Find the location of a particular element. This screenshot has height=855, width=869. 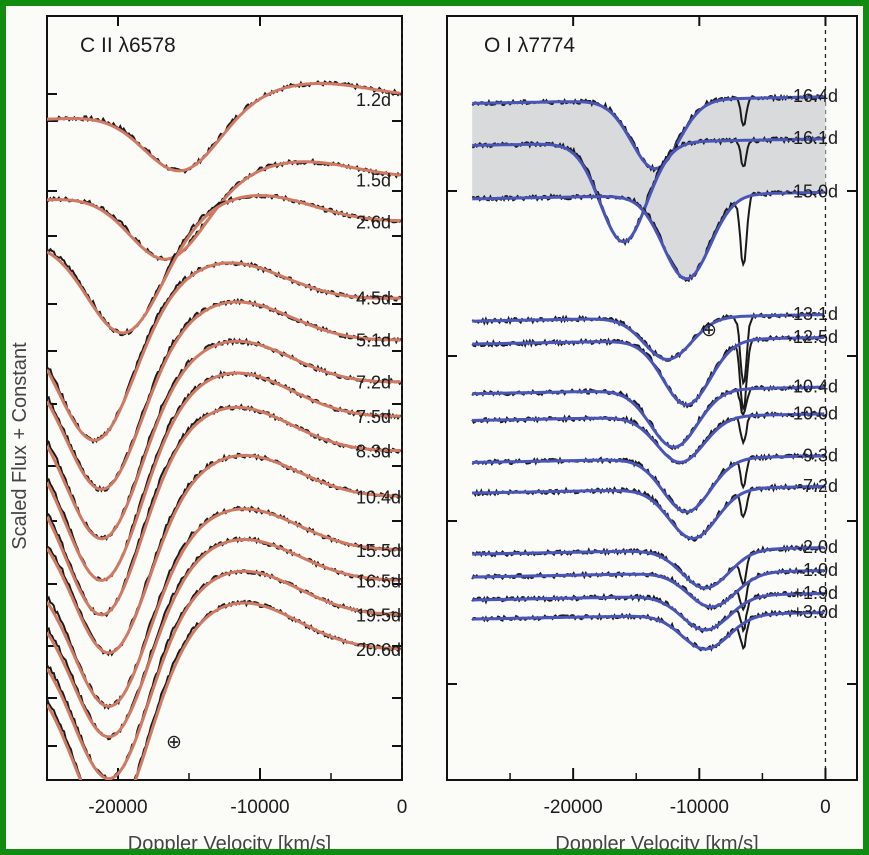

epoch-label: -10.0d is located at coordinates (812, 413).